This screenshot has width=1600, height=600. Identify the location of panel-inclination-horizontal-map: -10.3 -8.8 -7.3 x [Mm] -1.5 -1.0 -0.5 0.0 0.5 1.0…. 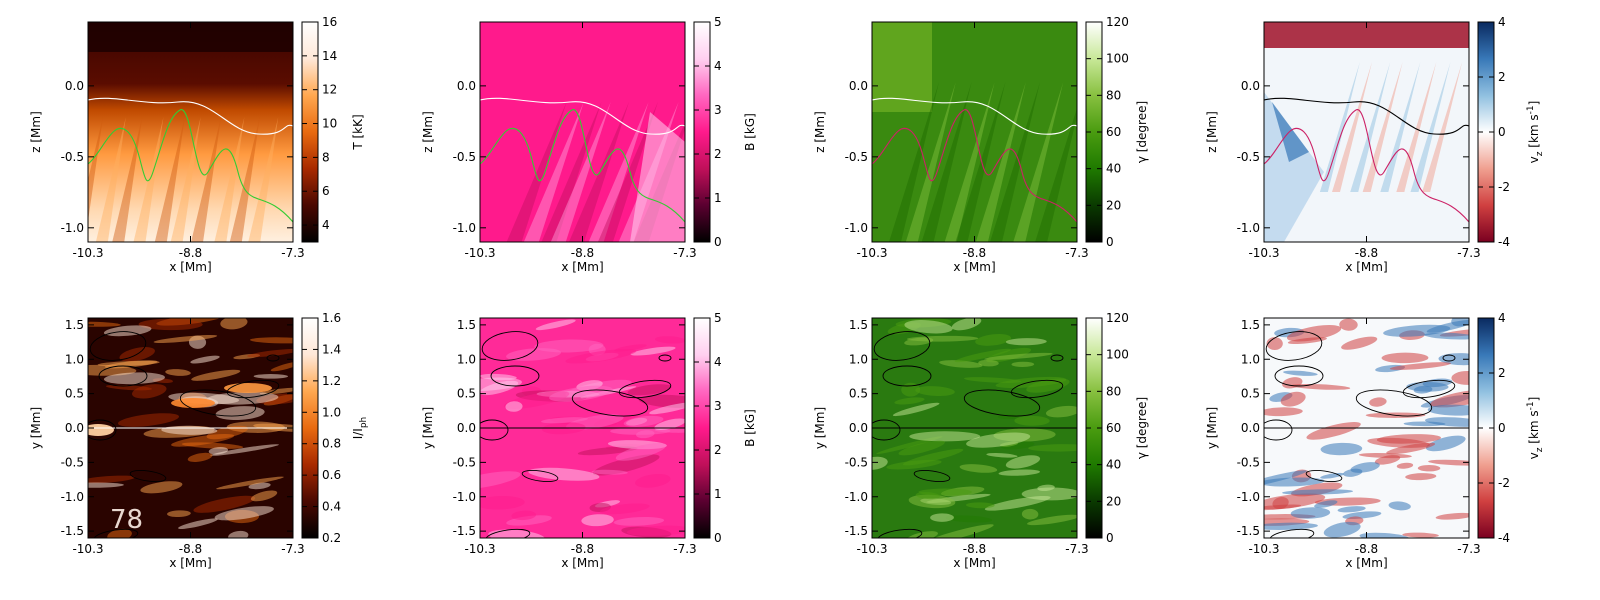
(981, 440).